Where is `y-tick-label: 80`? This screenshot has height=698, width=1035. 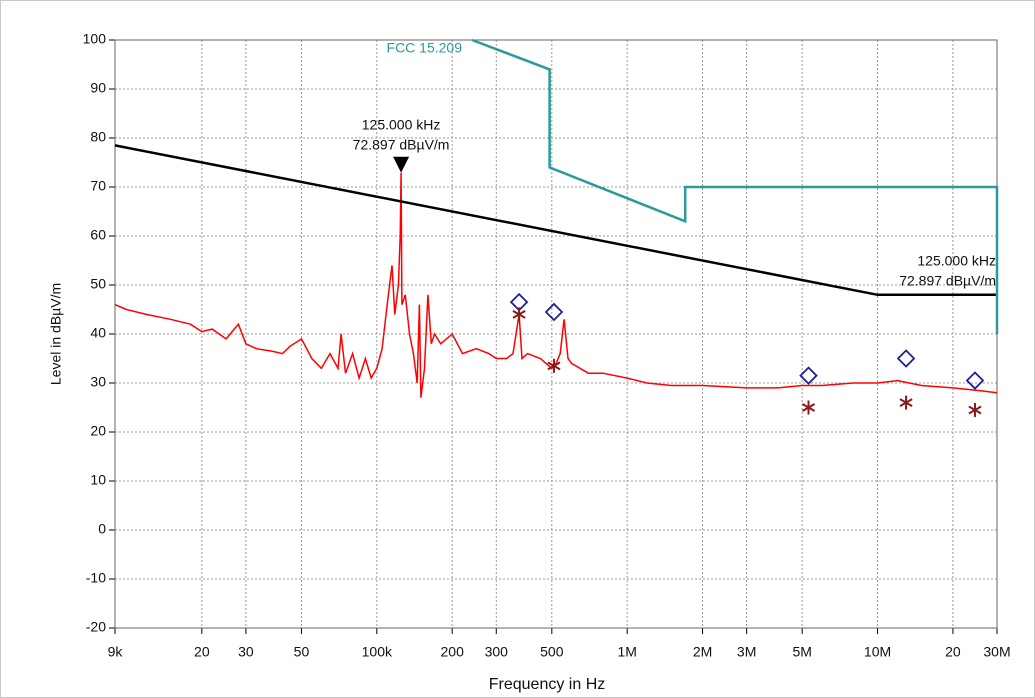
y-tick-label: 80 is located at coordinates (98, 137).